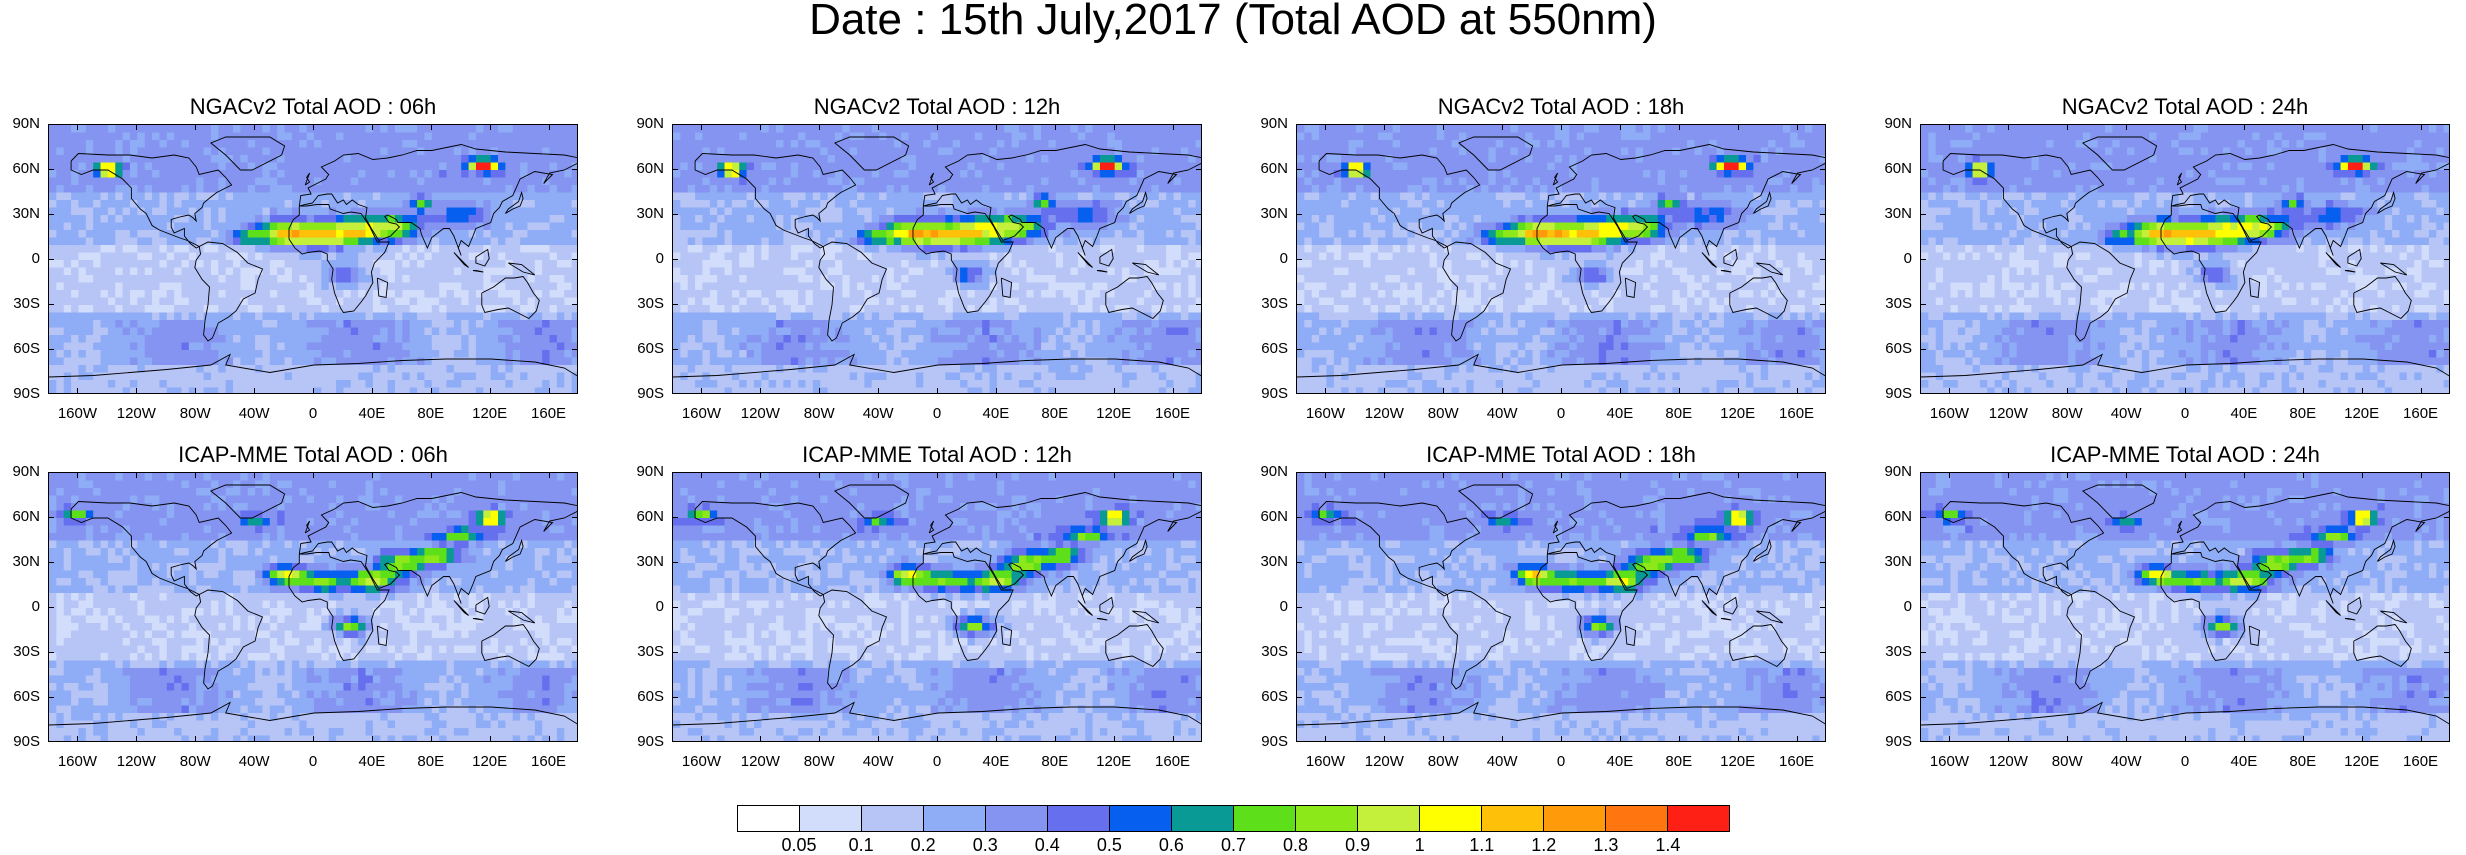 Image resolution: width=2466 pixels, height=855 pixels. Describe the element at coordinates (20, 304) in the screenshot. I see `lat-tick-label: 30S` at that location.